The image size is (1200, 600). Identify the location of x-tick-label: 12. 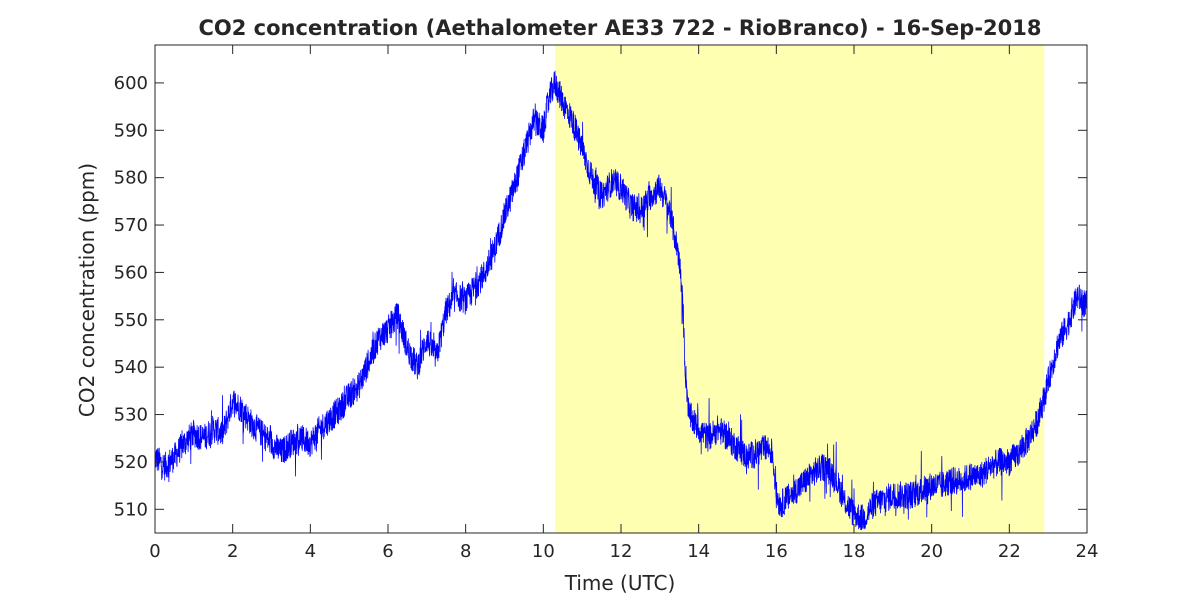
(621, 551).